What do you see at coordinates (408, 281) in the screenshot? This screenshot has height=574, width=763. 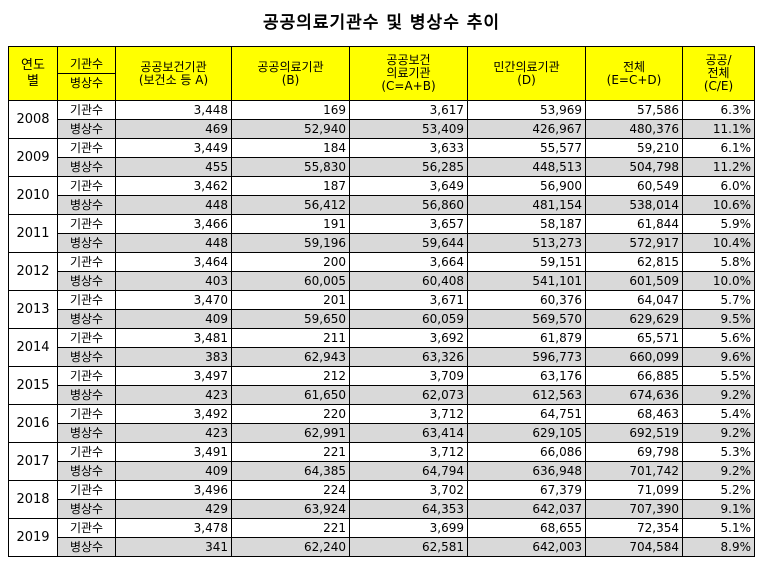 I see `table-cell: 60,408` at bounding box center [408, 281].